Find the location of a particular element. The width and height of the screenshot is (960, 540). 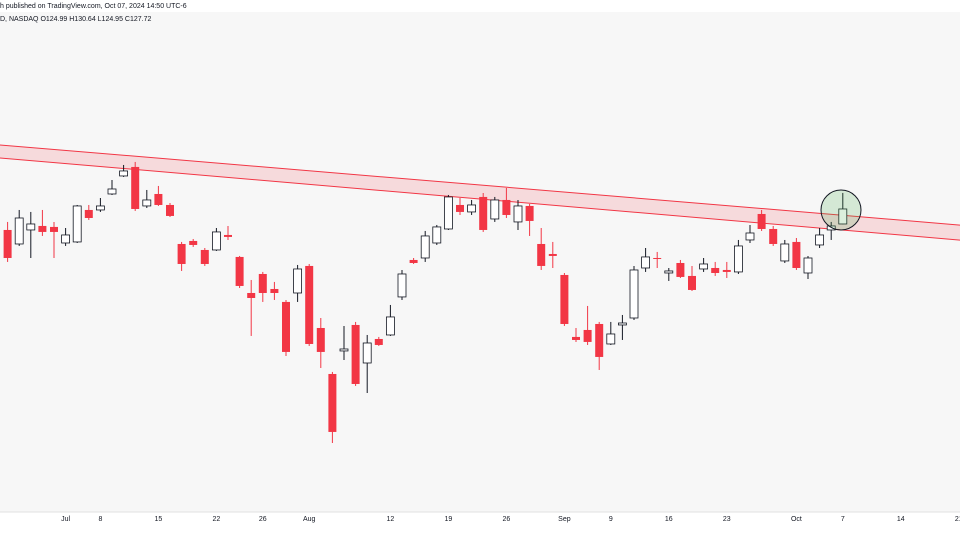

x-tick-label: 23 is located at coordinates (727, 519).